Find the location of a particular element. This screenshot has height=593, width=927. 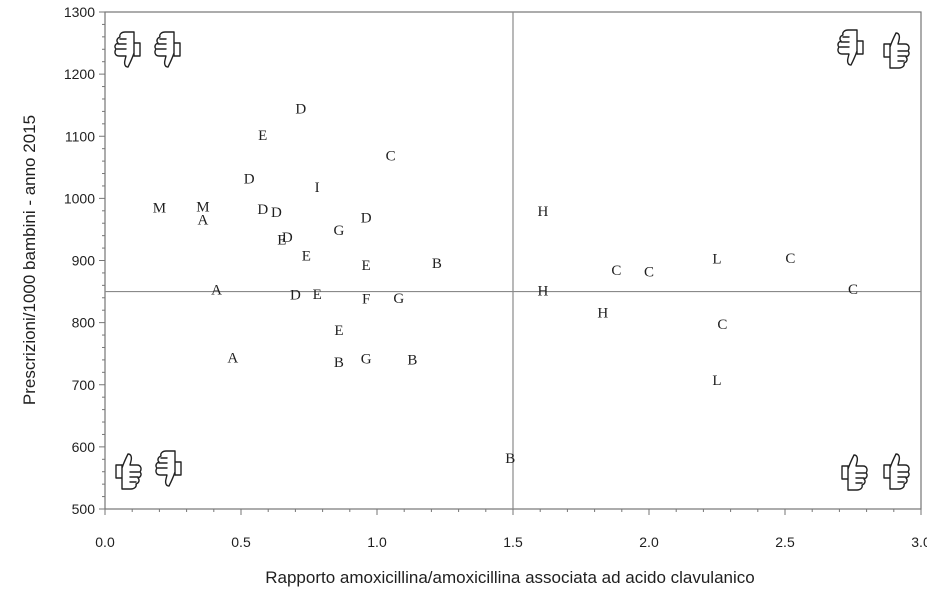

y-tick-label: 500 is located at coordinates (84, 509).